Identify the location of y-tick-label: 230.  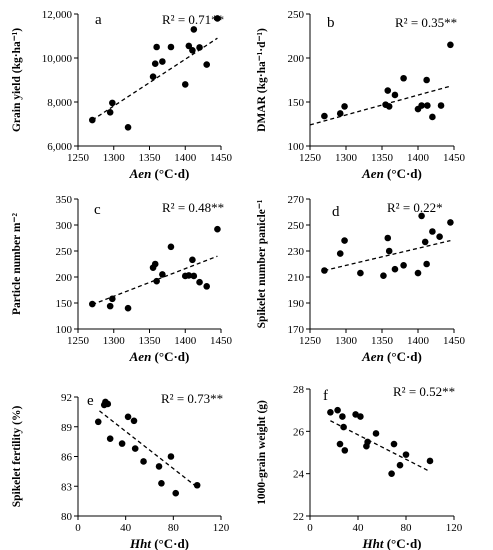
(296, 252).